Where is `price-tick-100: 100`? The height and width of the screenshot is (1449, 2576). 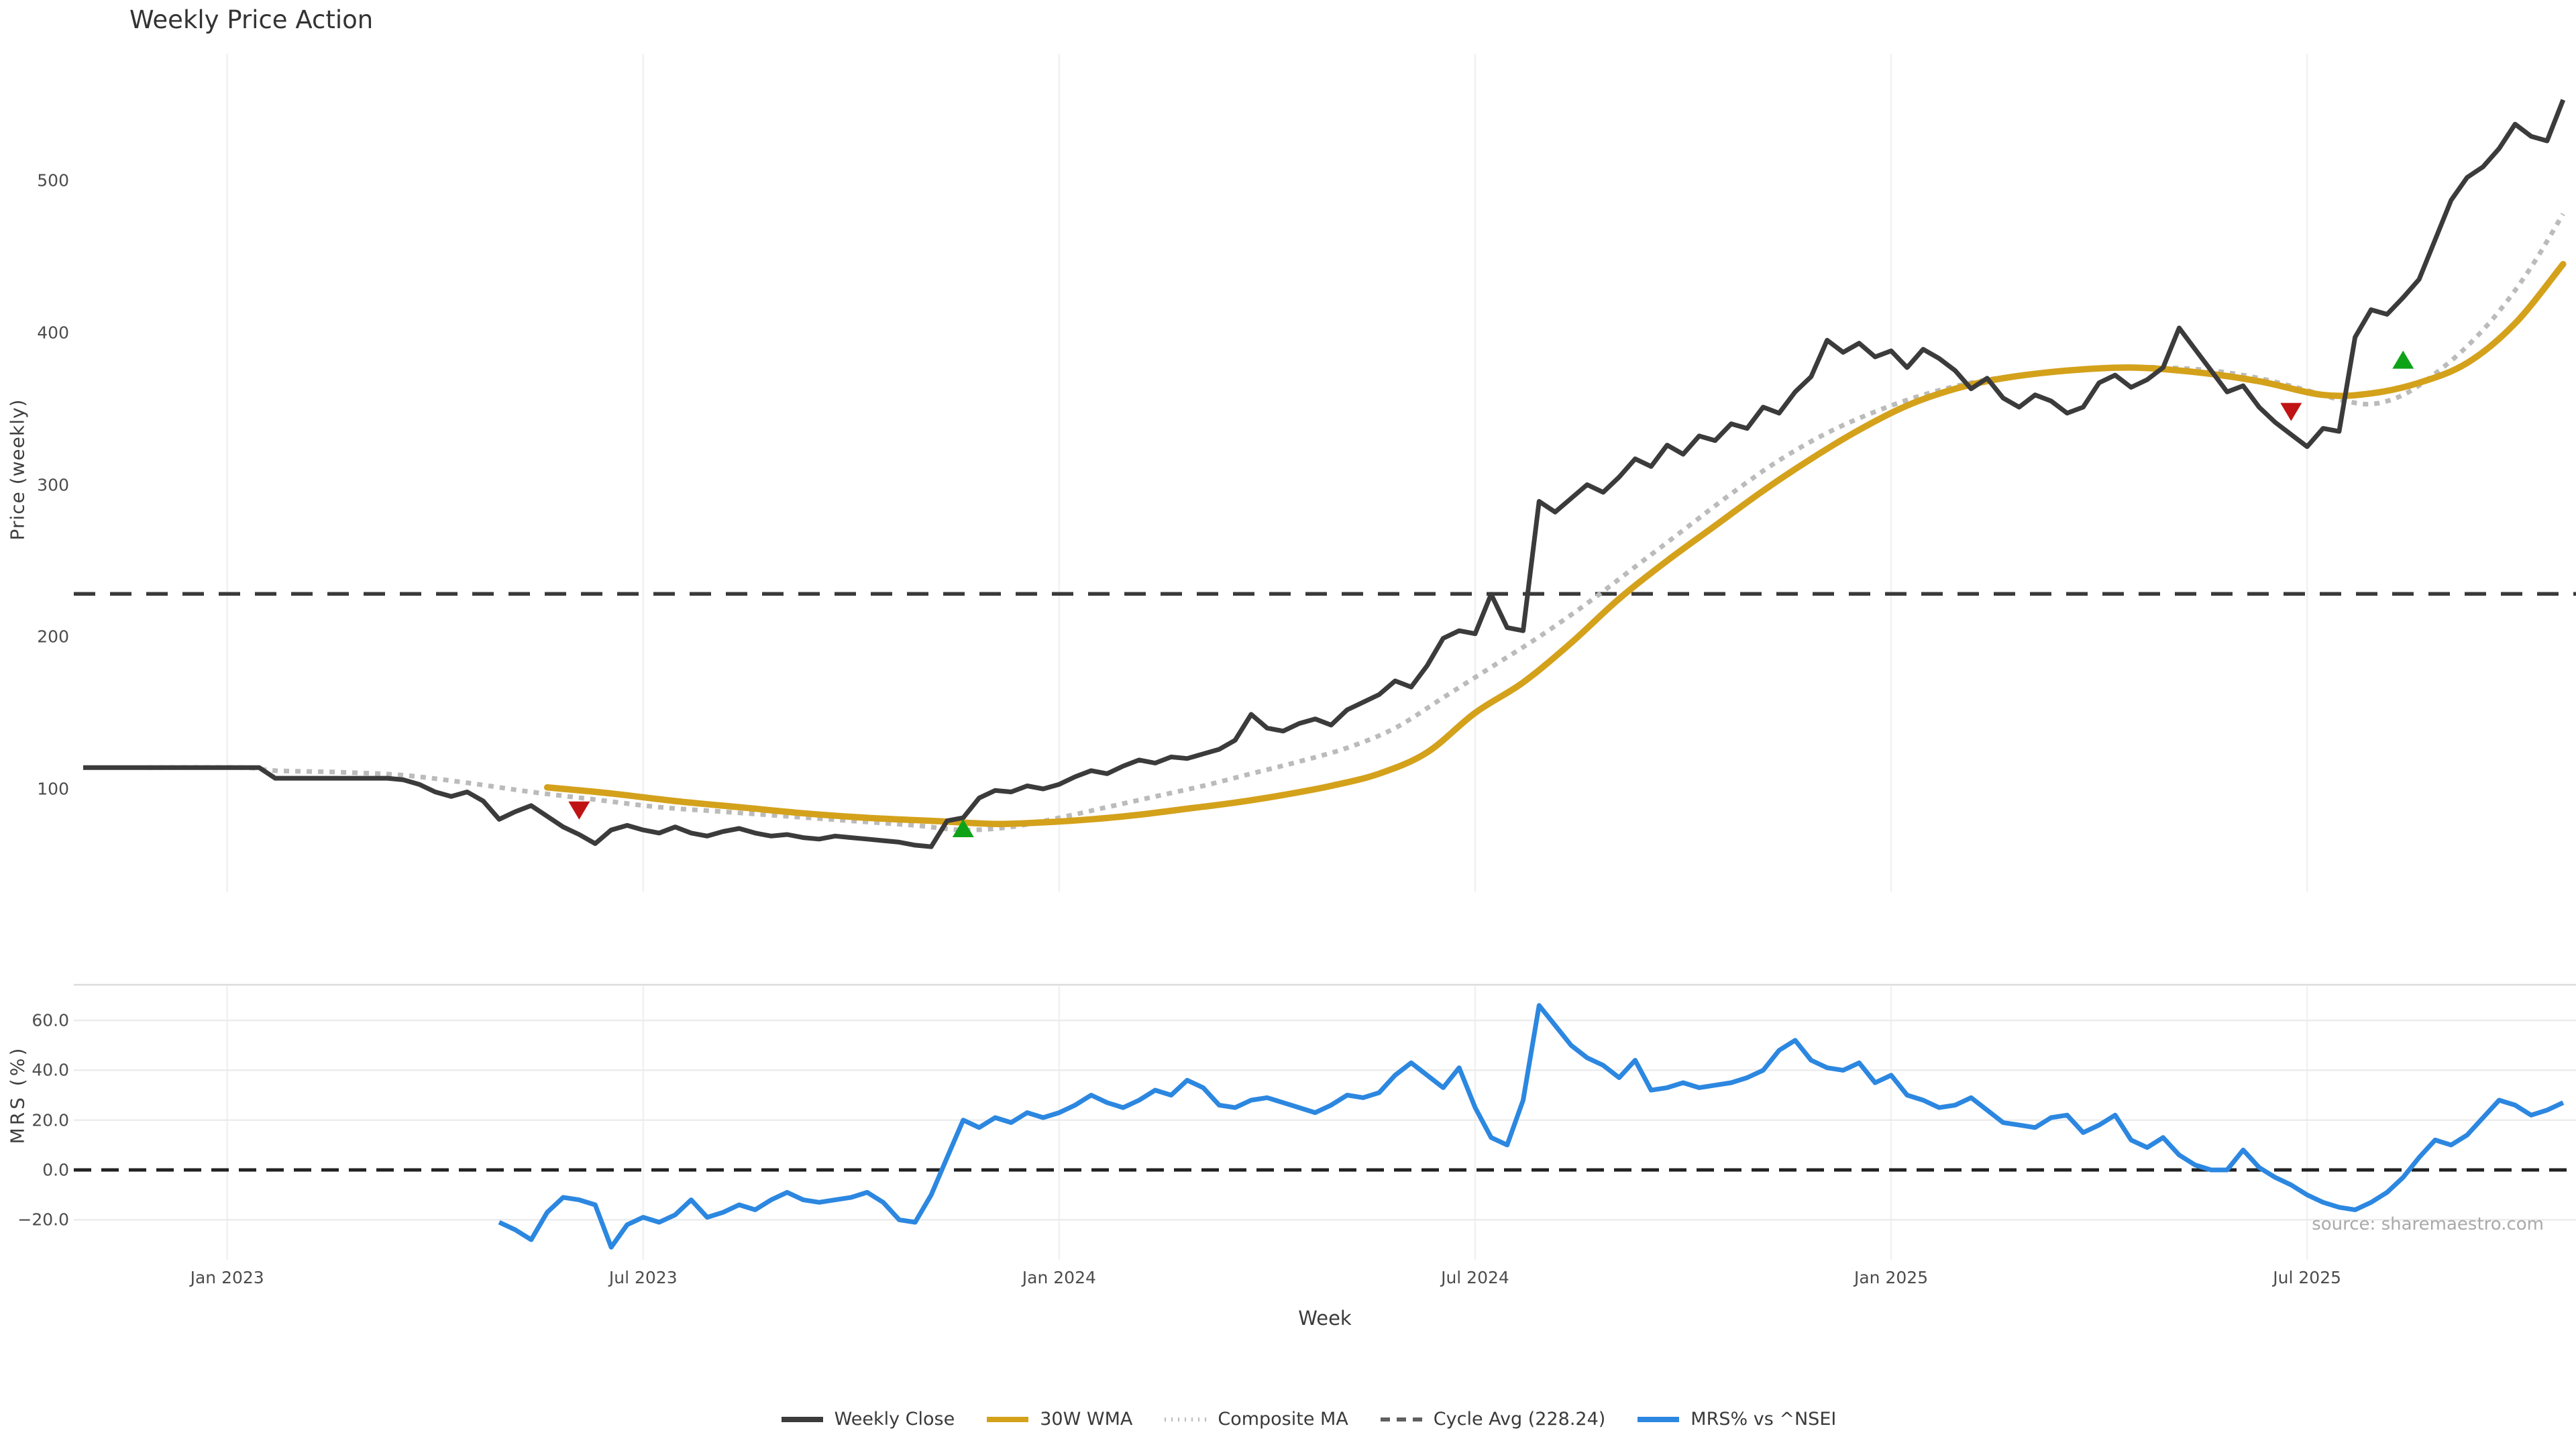
price-tick-100: 100 is located at coordinates (53, 789).